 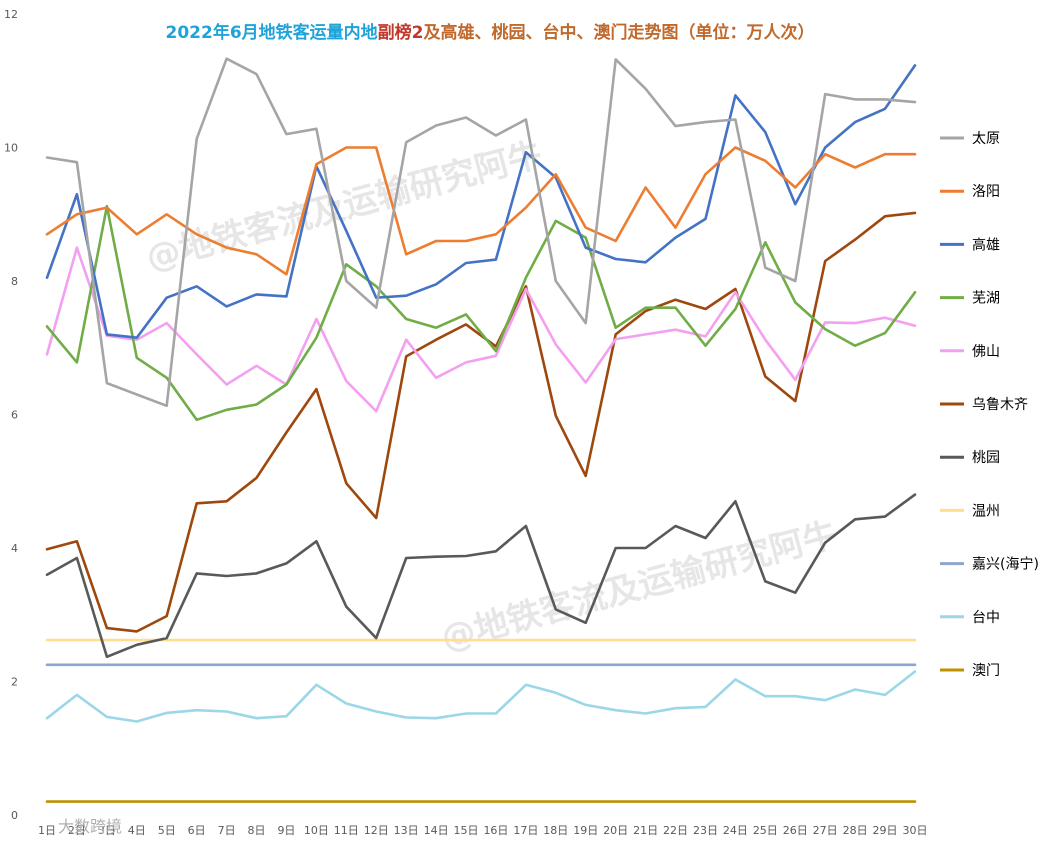 What do you see at coordinates (286, 830) in the screenshot?
I see `x-tick-label: 9日` at bounding box center [286, 830].